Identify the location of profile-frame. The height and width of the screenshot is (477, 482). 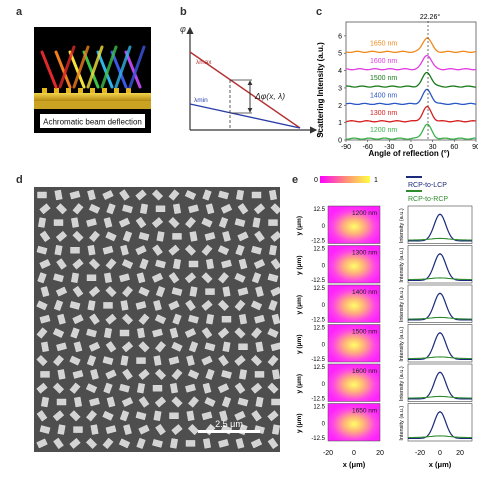
(440, 382).